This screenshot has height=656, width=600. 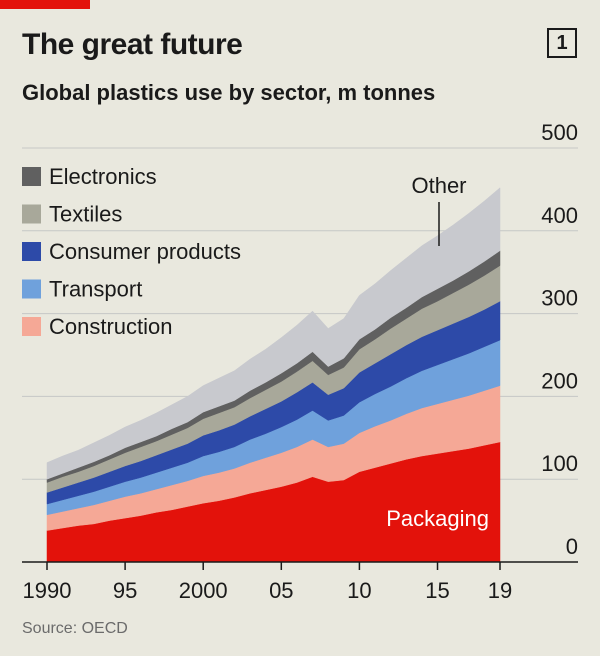 What do you see at coordinates (437, 352) in the screenshot?
I see `annotations: Packaging Other` at bounding box center [437, 352].